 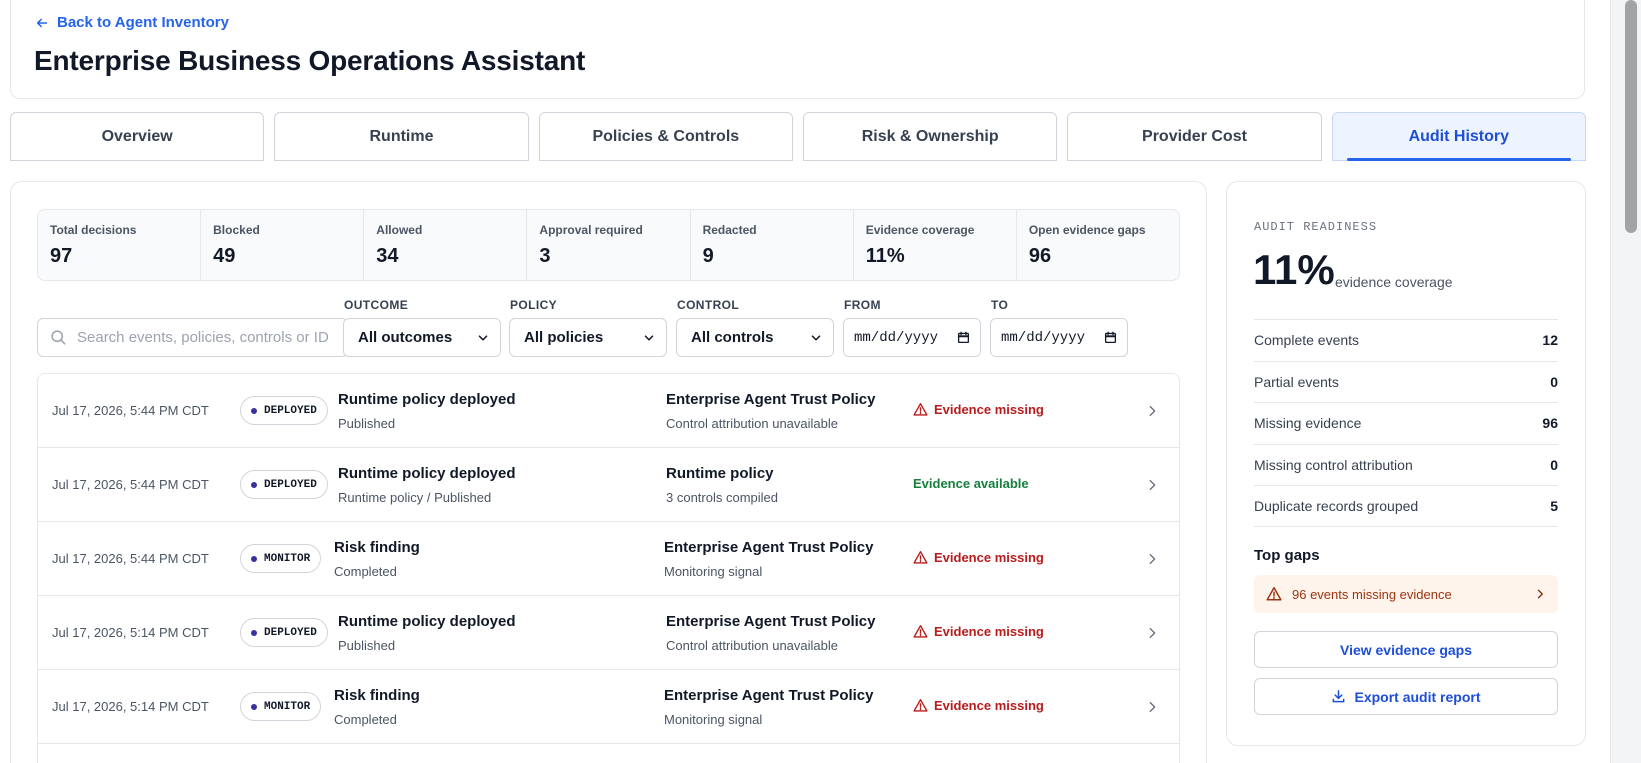 What do you see at coordinates (912, 337) in the screenshot?
I see `from-date-input: mm/dd/yyyy` at bounding box center [912, 337].